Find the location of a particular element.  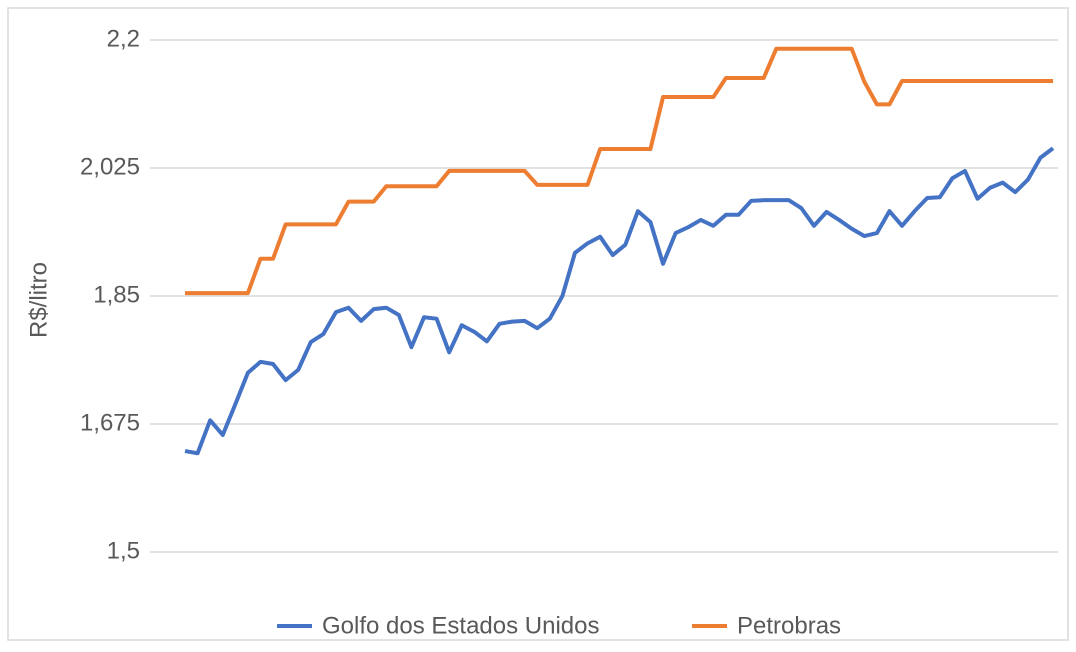

y-axis-title: R$/litro is located at coordinates (38, 300).